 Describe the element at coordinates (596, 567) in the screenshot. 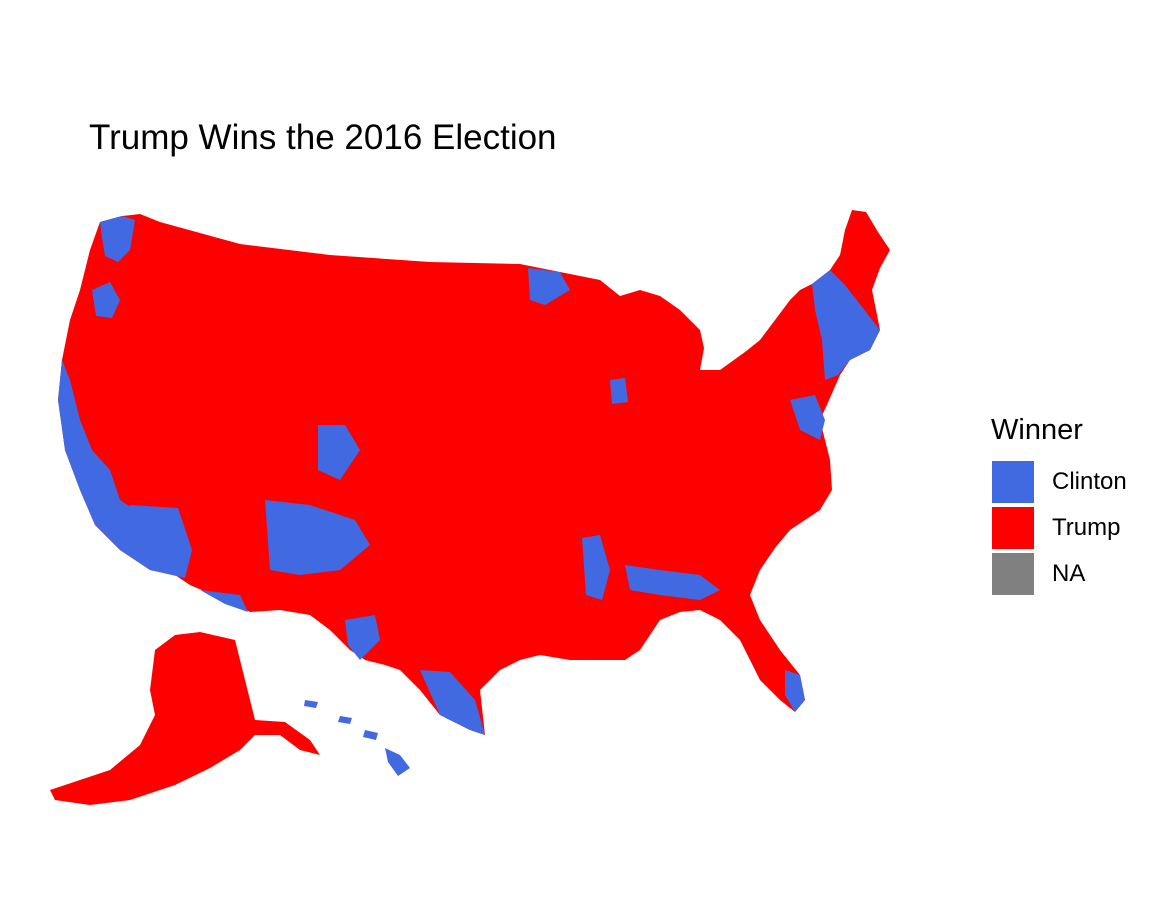

I see `clinton-delta` at that location.